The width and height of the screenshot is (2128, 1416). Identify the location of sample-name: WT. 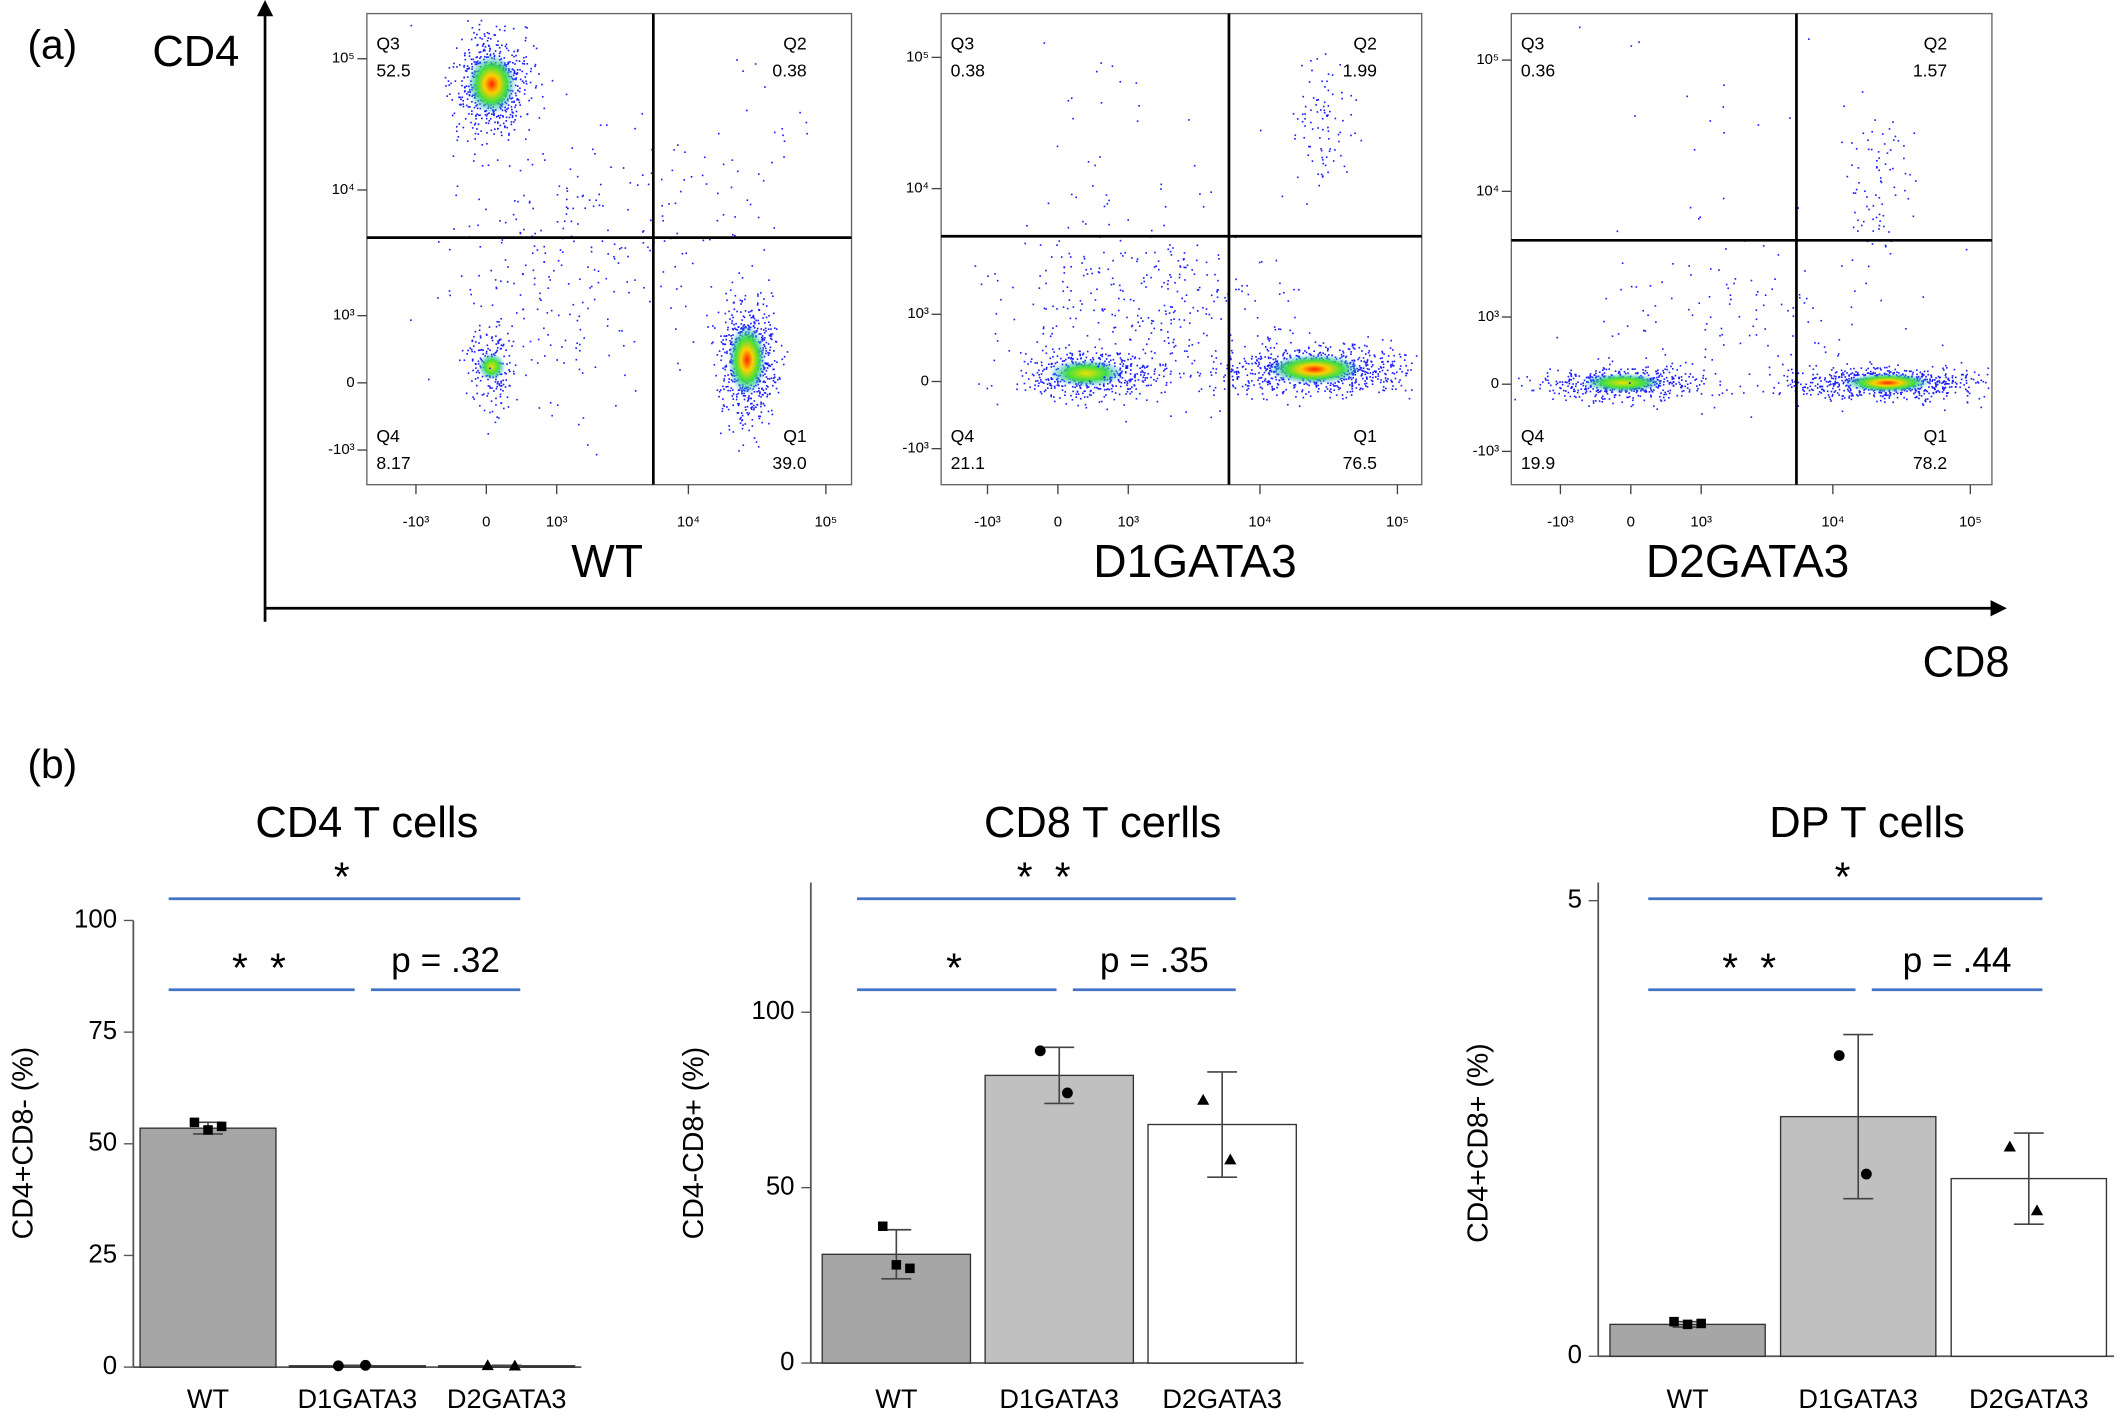
(607, 561).